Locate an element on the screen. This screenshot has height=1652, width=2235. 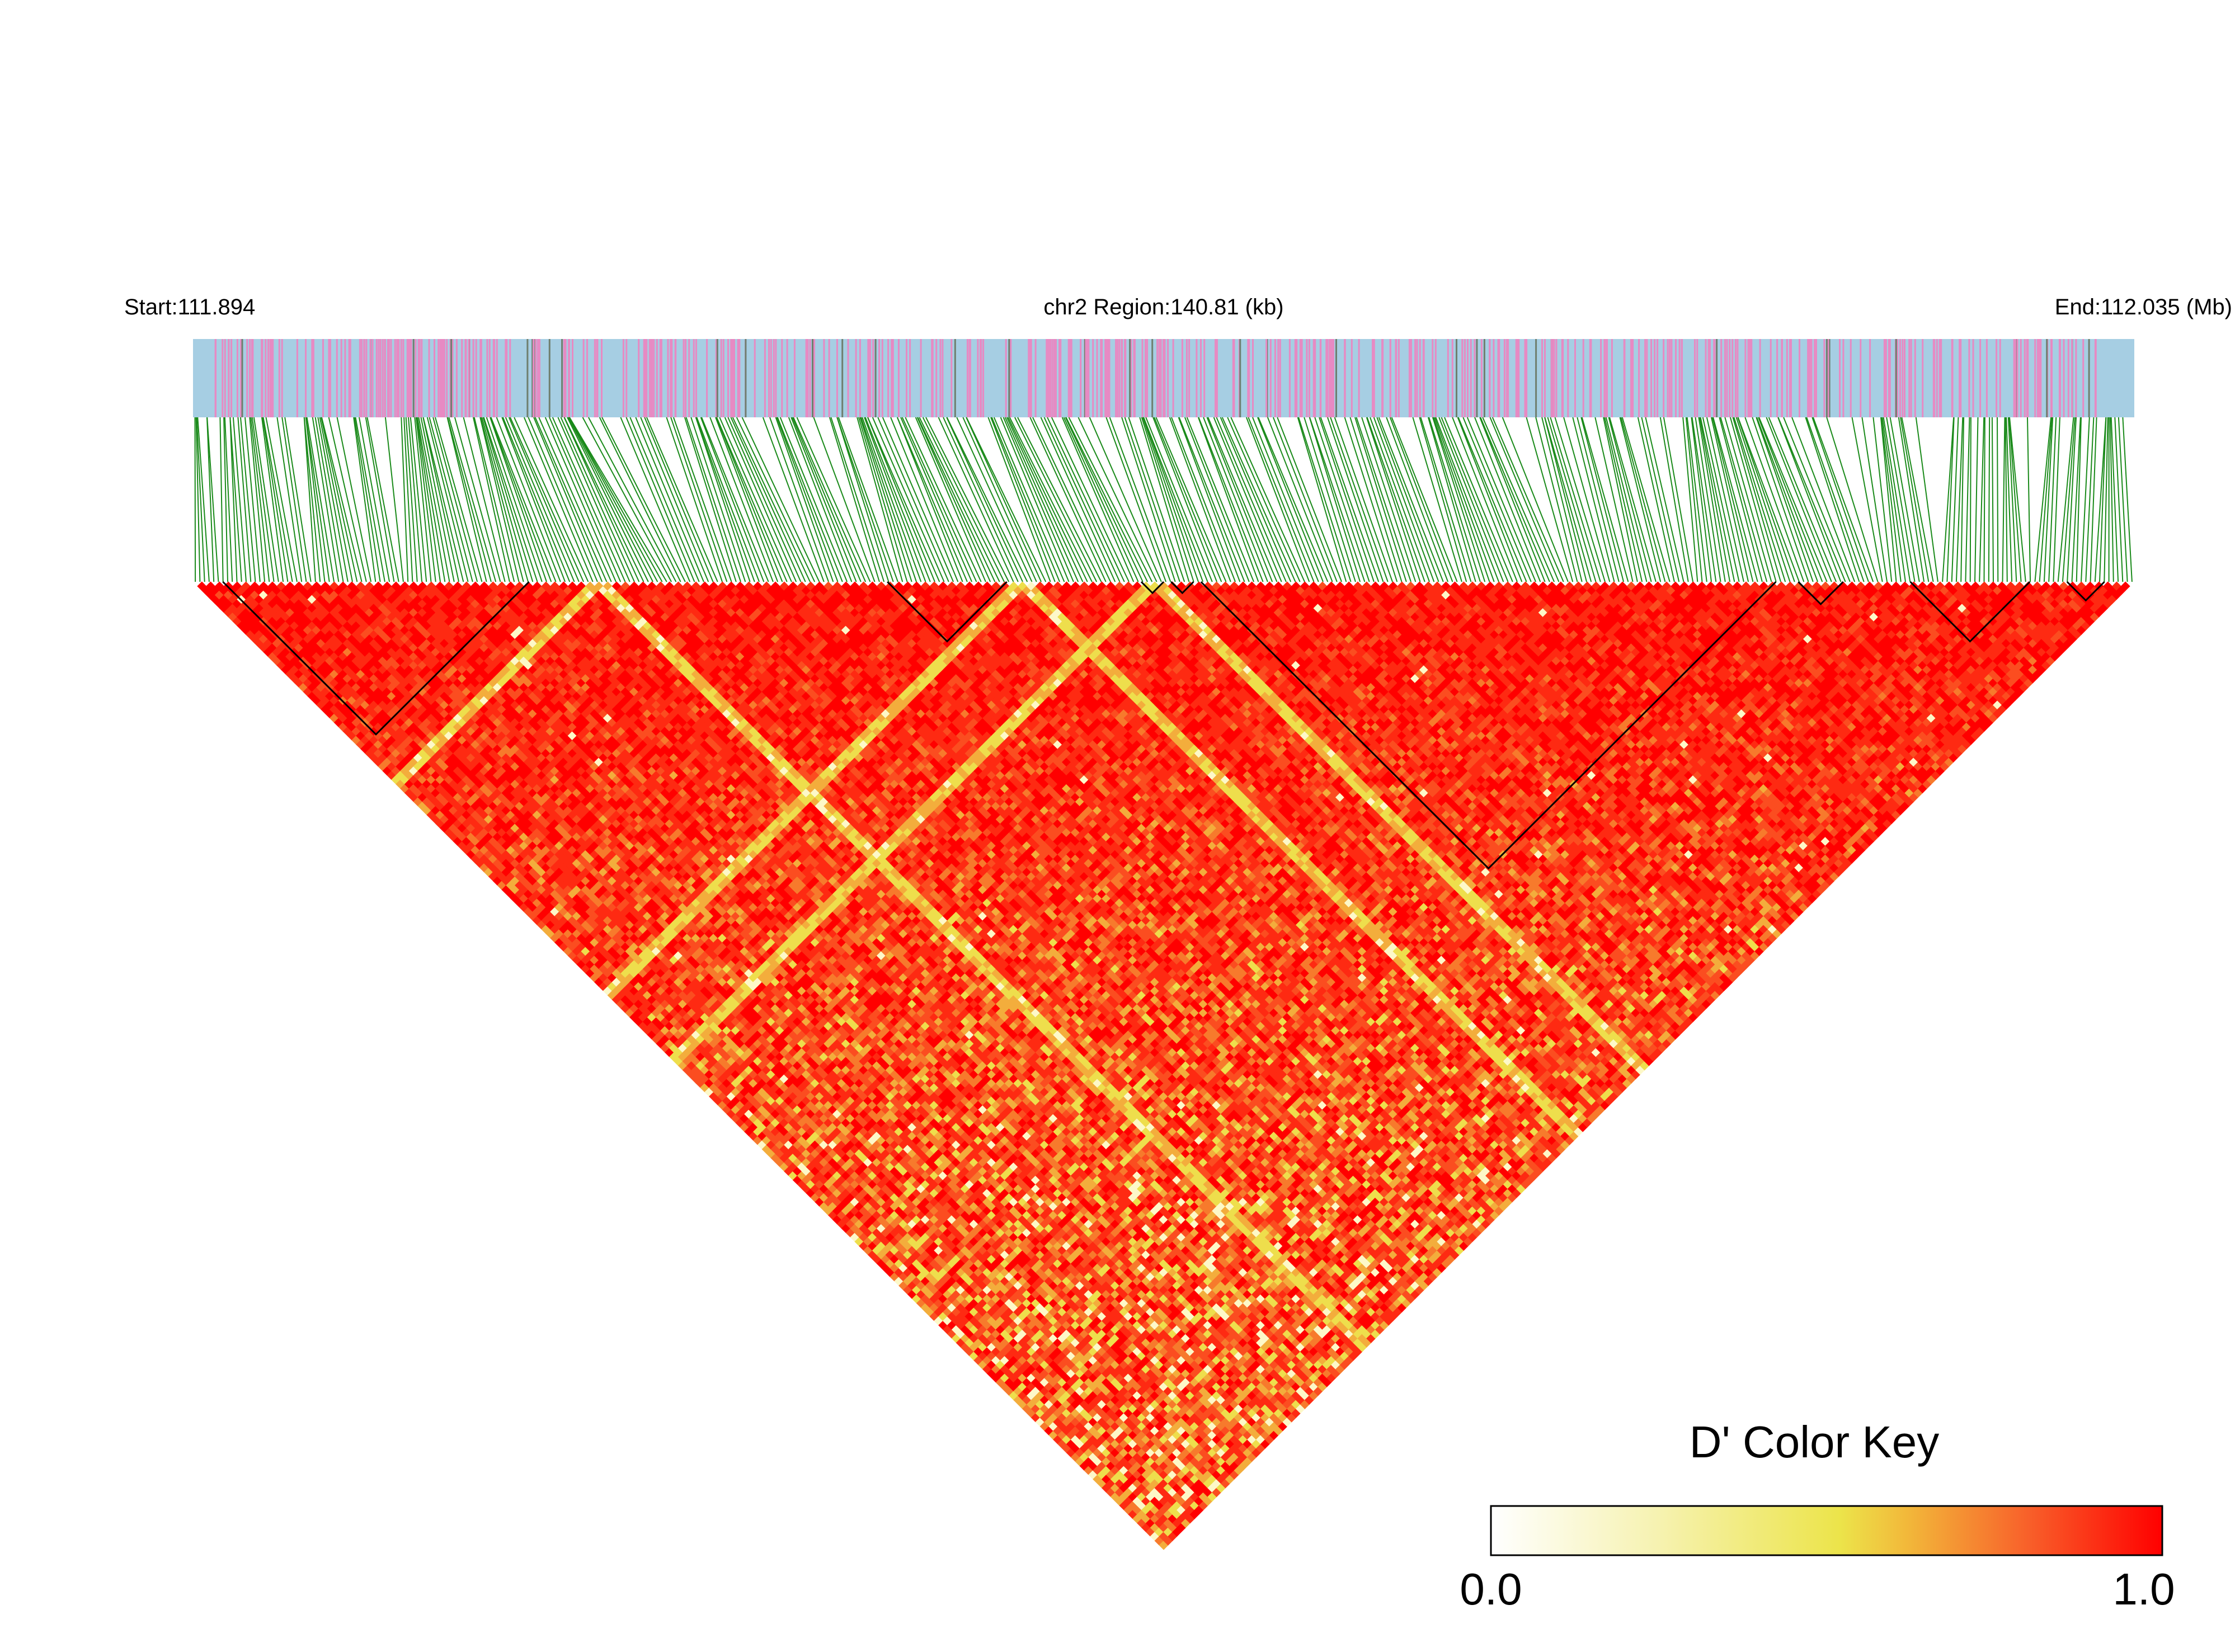
end-label: End:112.035 (Mb) is located at coordinates (2143, 307).